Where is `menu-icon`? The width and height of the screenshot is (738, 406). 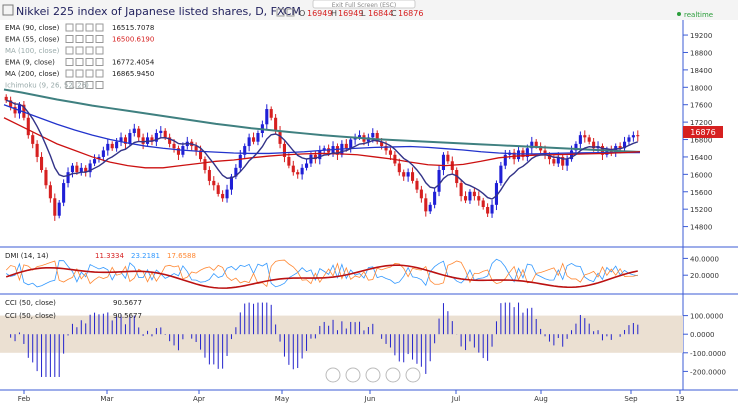
menu-icon is located at coordinates (8, 10).